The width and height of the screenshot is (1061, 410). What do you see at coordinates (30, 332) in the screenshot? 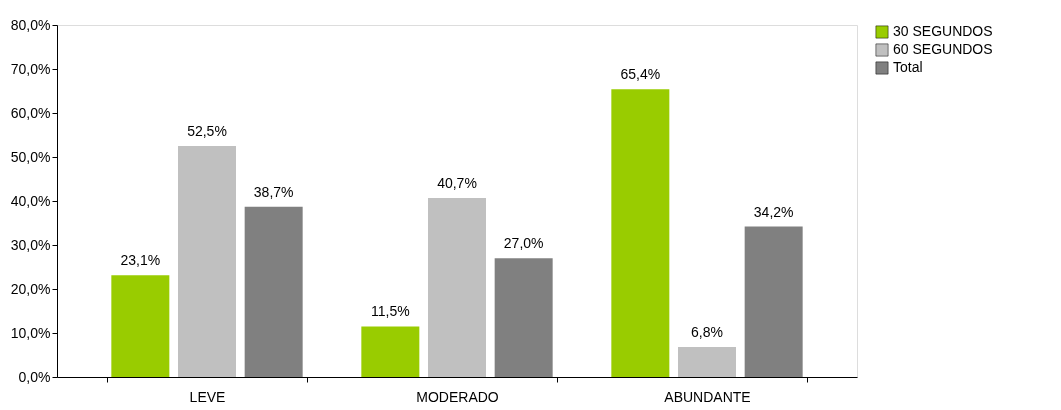
I see `y-tick-label: 10,0%` at bounding box center [30, 332].